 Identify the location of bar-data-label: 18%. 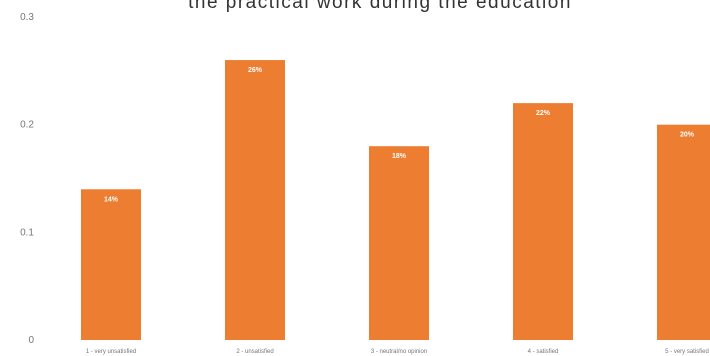
(399, 156).